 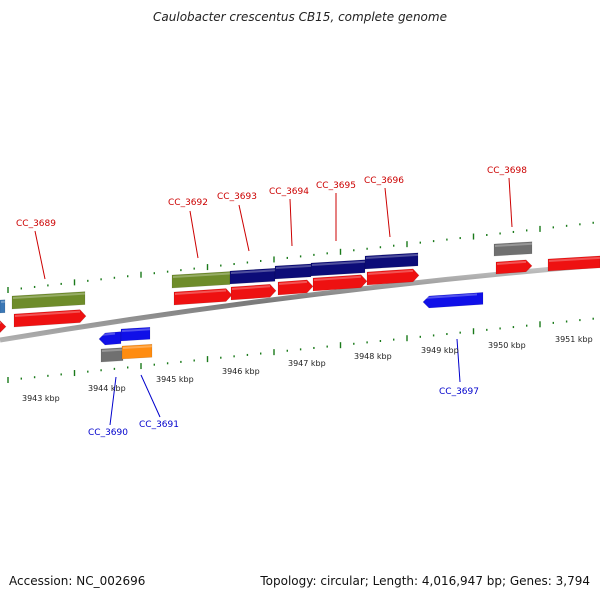 I want to click on tick-label-3943: 3943 kbp, so click(x=41, y=398).